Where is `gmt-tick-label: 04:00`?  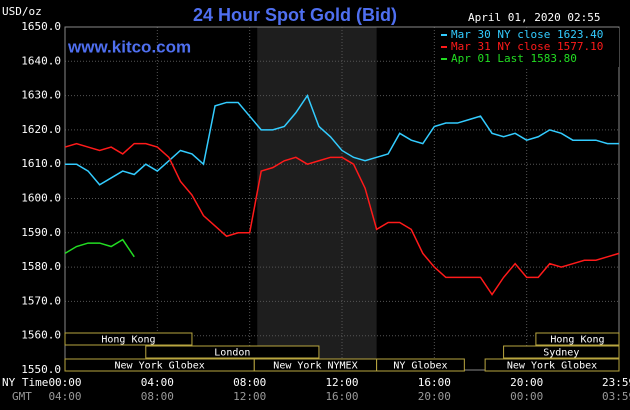 gmt-tick-label: 04:00 is located at coordinates (64, 396).